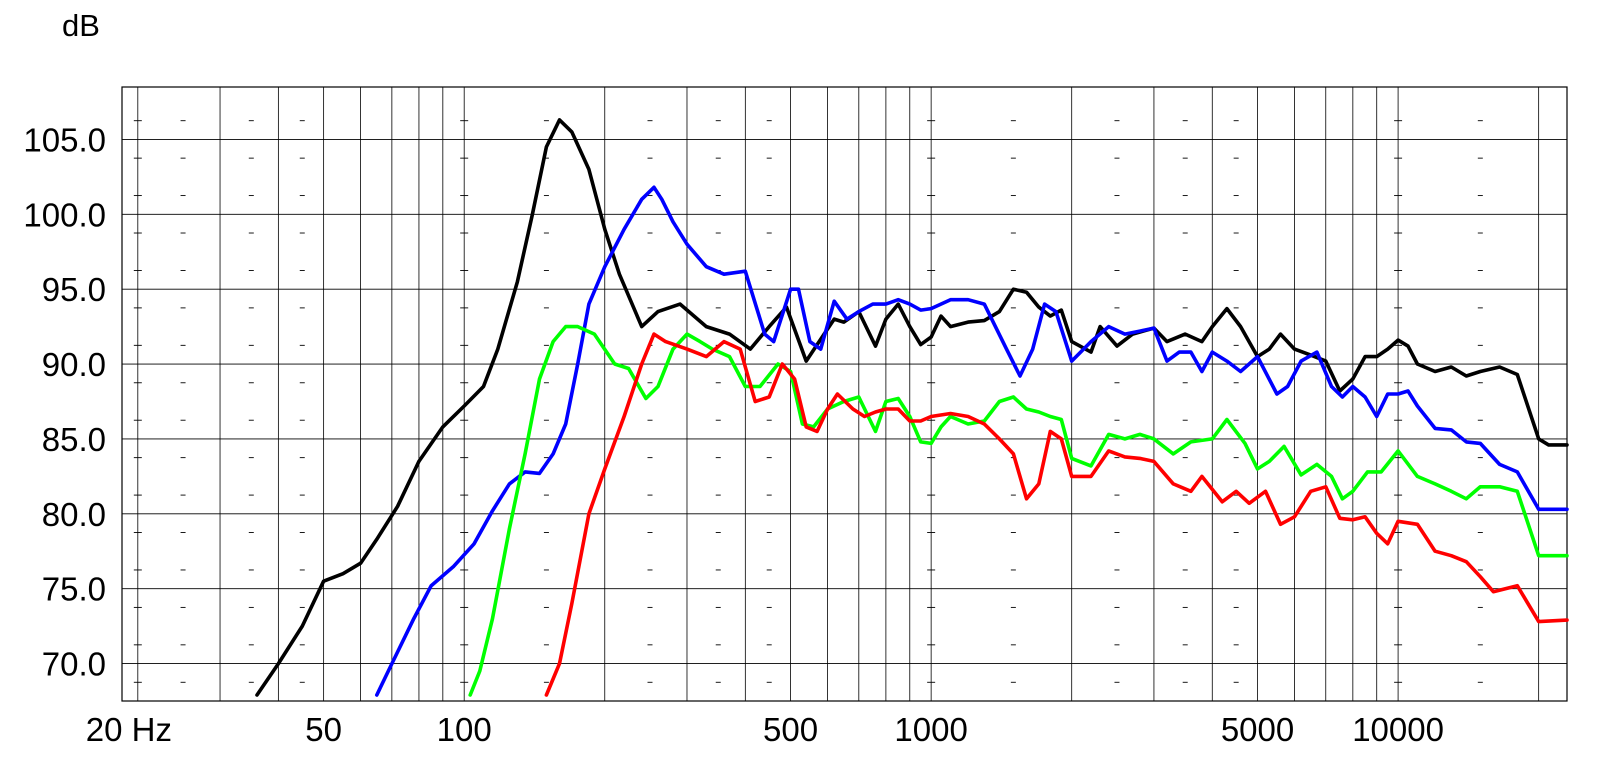  I want to click on x-tick-label: 500, so click(790, 729).